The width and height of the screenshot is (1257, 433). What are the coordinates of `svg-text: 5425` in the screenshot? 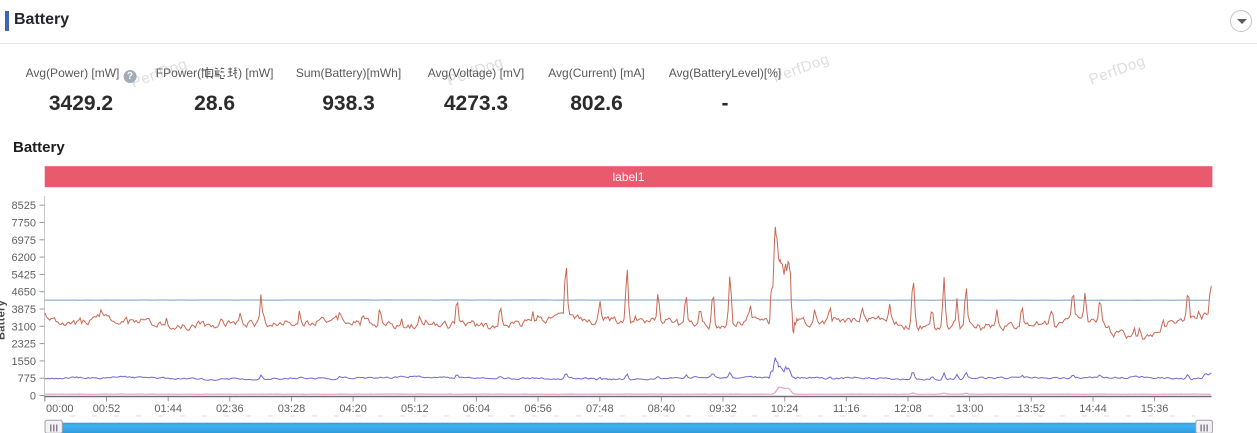 It's located at (24, 275).